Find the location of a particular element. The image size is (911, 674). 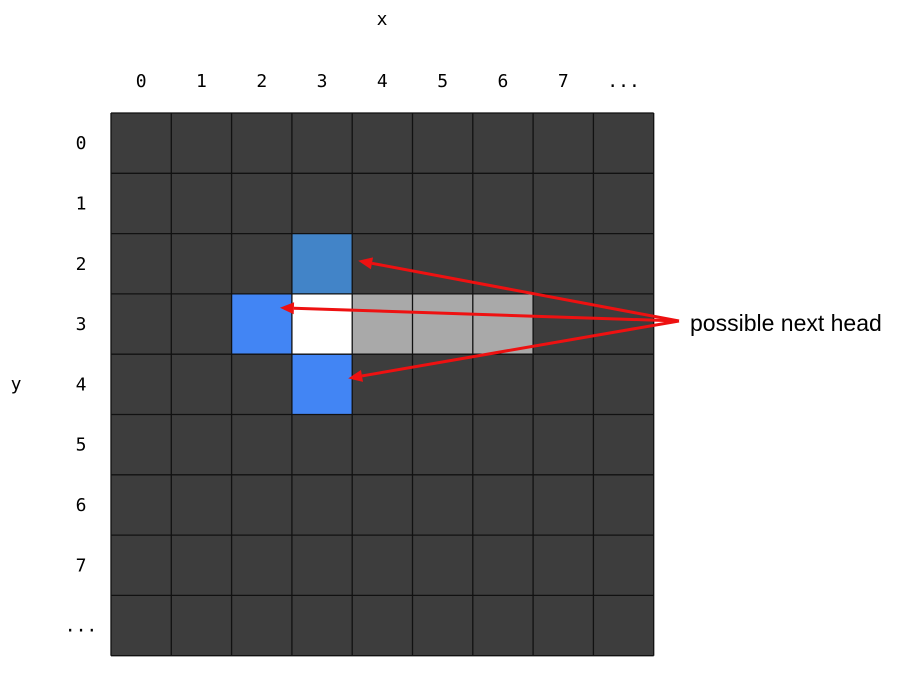

y-tick-label: 7 is located at coordinates (81, 565).